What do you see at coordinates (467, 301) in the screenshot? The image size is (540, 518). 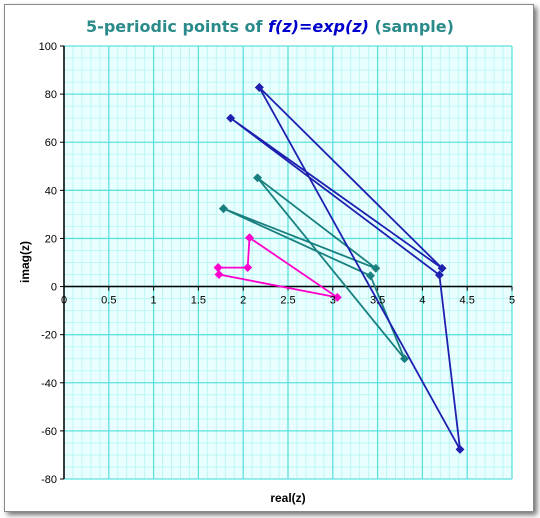 I see `x-tick-label: 4.5` at bounding box center [467, 301].